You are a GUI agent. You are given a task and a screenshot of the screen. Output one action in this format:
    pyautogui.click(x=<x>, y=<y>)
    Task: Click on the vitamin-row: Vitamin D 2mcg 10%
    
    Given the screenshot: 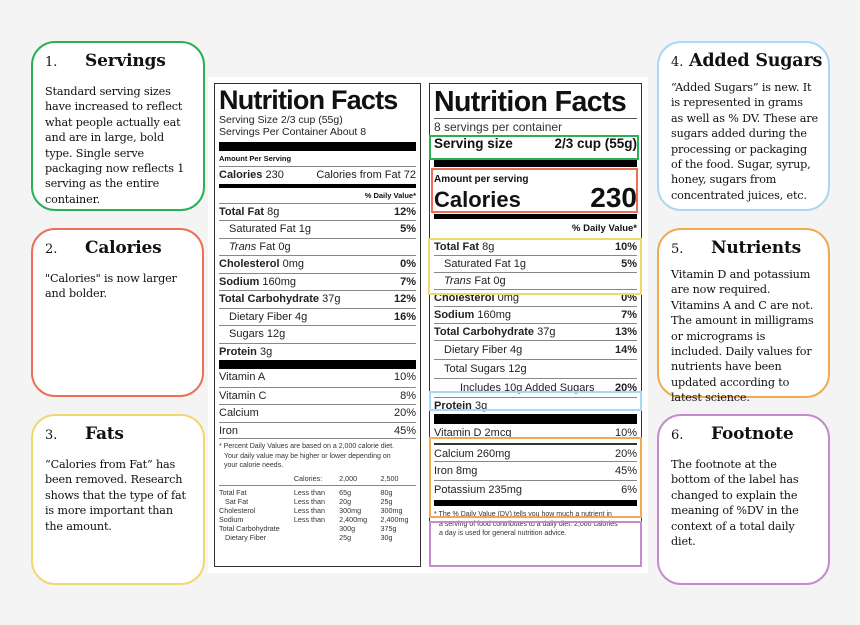 What is the action you would take?
    pyautogui.click(x=535, y=433)
    